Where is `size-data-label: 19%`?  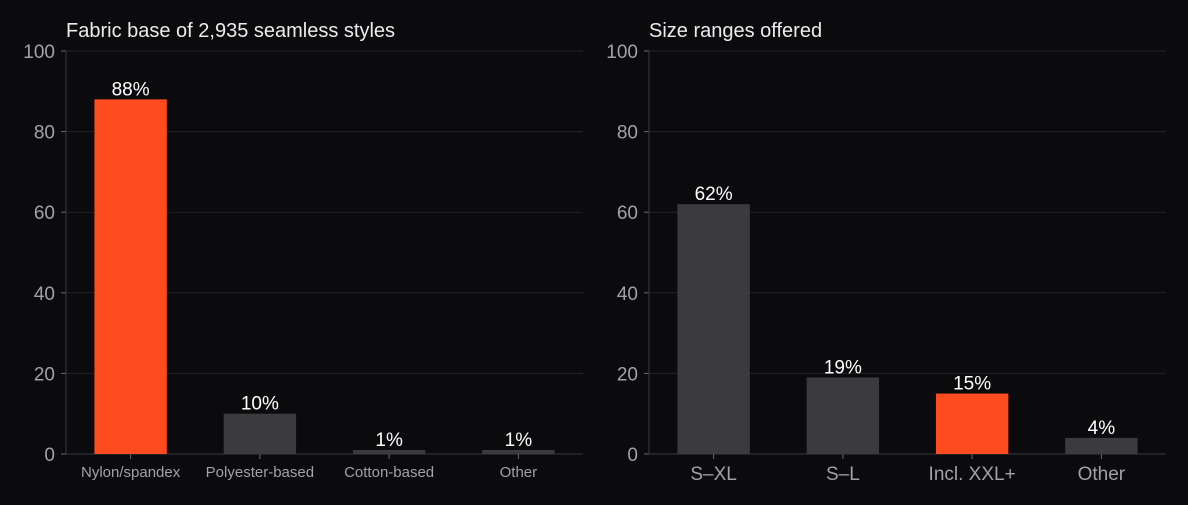 size-data-label: 19% is located at coordinates (843, 367).